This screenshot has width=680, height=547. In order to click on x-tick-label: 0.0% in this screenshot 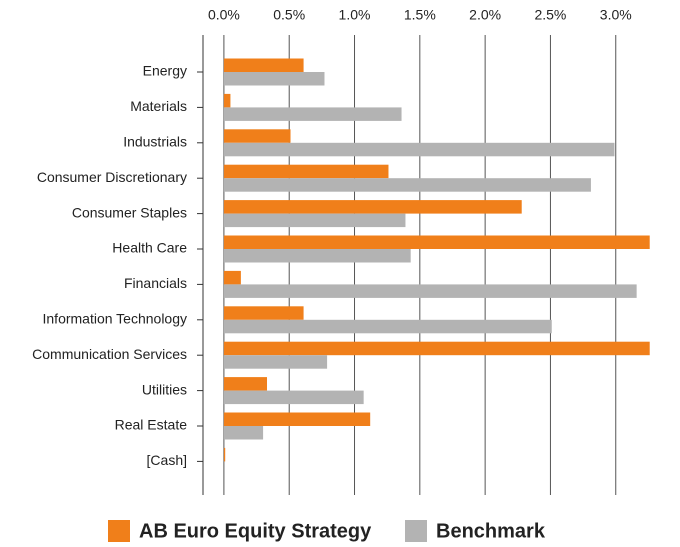, I will do `click(224, 15)`.